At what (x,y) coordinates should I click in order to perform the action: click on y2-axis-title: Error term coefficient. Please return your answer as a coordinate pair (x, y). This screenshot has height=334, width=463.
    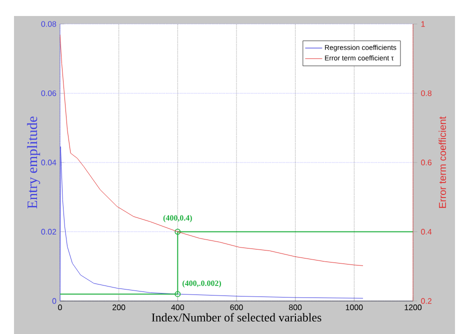
    Looking at the image, I should click on (442, 162).